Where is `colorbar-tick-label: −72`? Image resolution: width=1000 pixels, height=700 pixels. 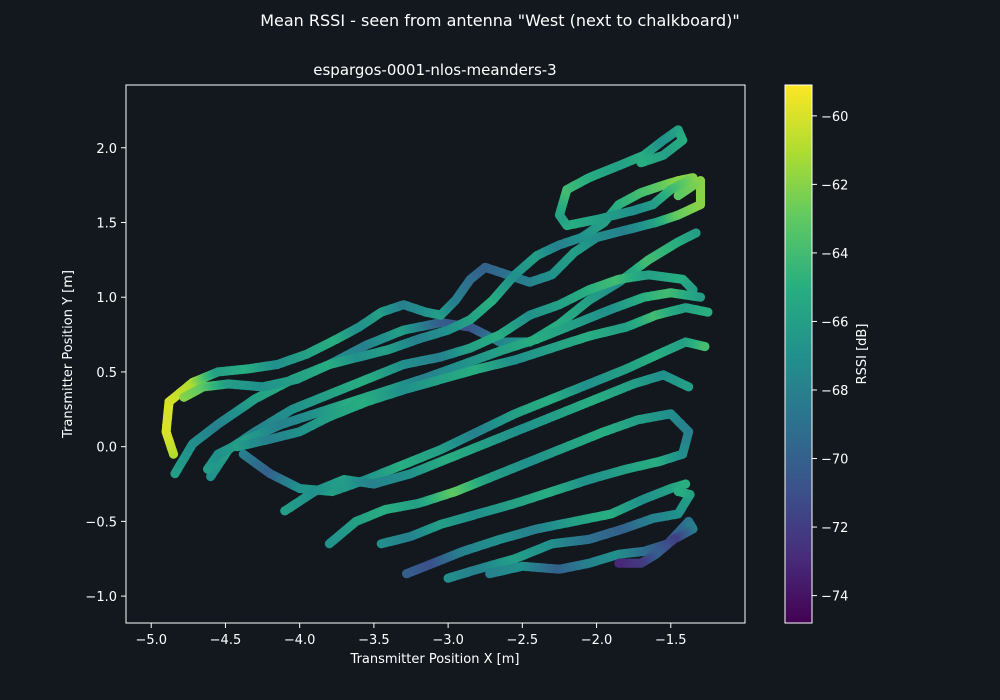 colorbar-tick-label: −72 is located at coordinates (834, 528).